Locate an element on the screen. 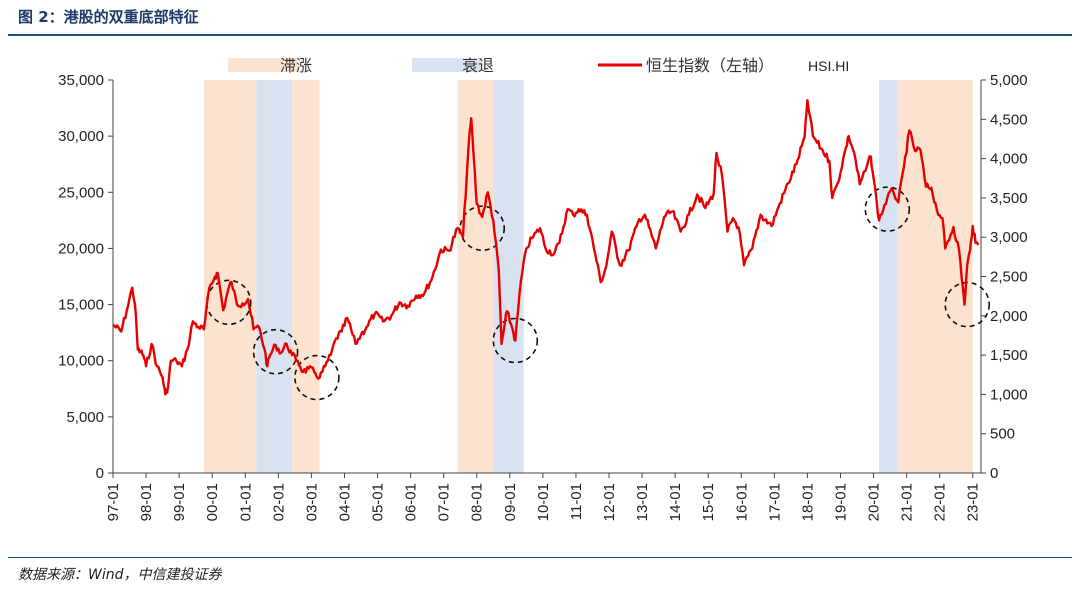  y-tick-label-right: 1,500 is located at coordinates (1009, 355).